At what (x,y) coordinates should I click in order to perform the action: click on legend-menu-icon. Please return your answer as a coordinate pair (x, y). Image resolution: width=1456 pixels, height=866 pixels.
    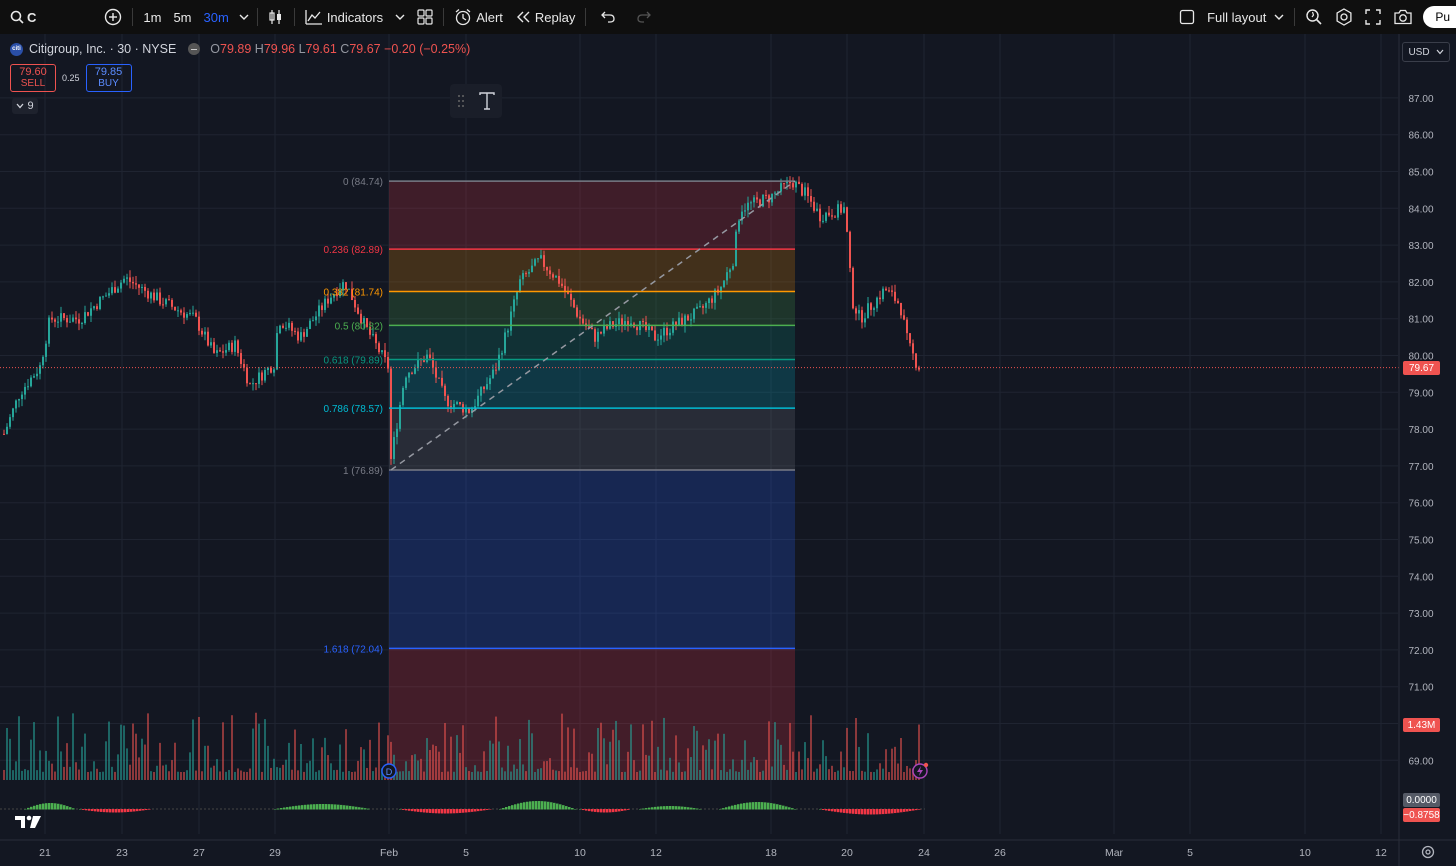
    Looking at the image, I should click on (194, 49).